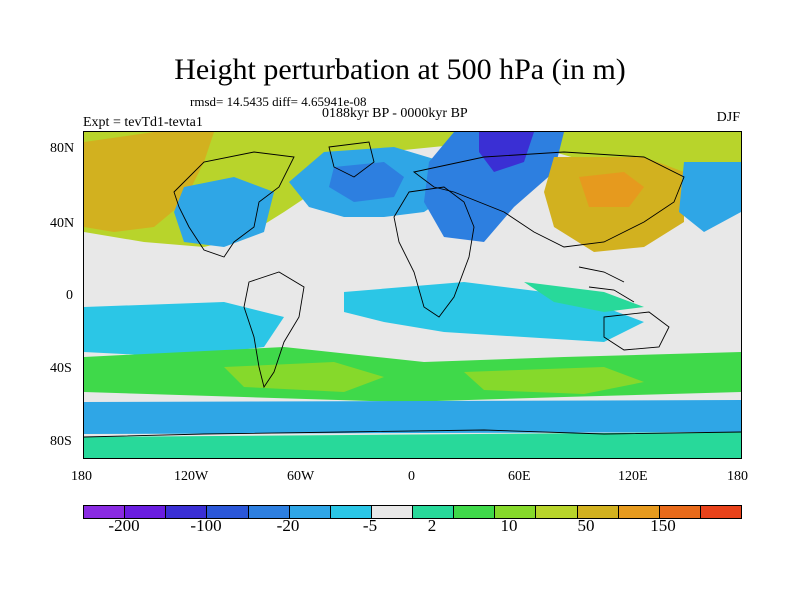 The height and width of the screenshot is (600, 800). Describe the element at coordinates (278, 101) in the screenshot. I see `rmsd-stats: rmsd= 14.5435 diff= 4.65941e-08` at that location.